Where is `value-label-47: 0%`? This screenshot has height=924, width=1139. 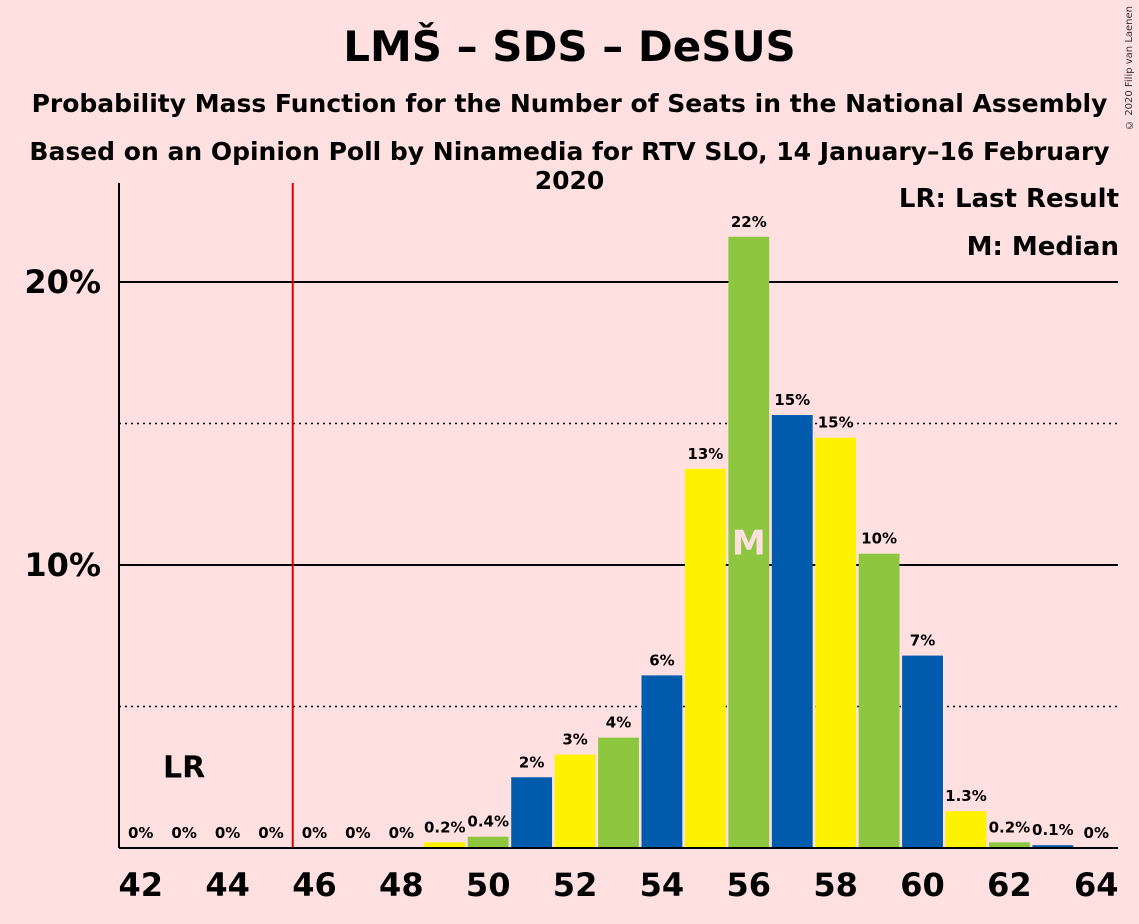 value-label-47: 0% is located at coordinates (357, 833).